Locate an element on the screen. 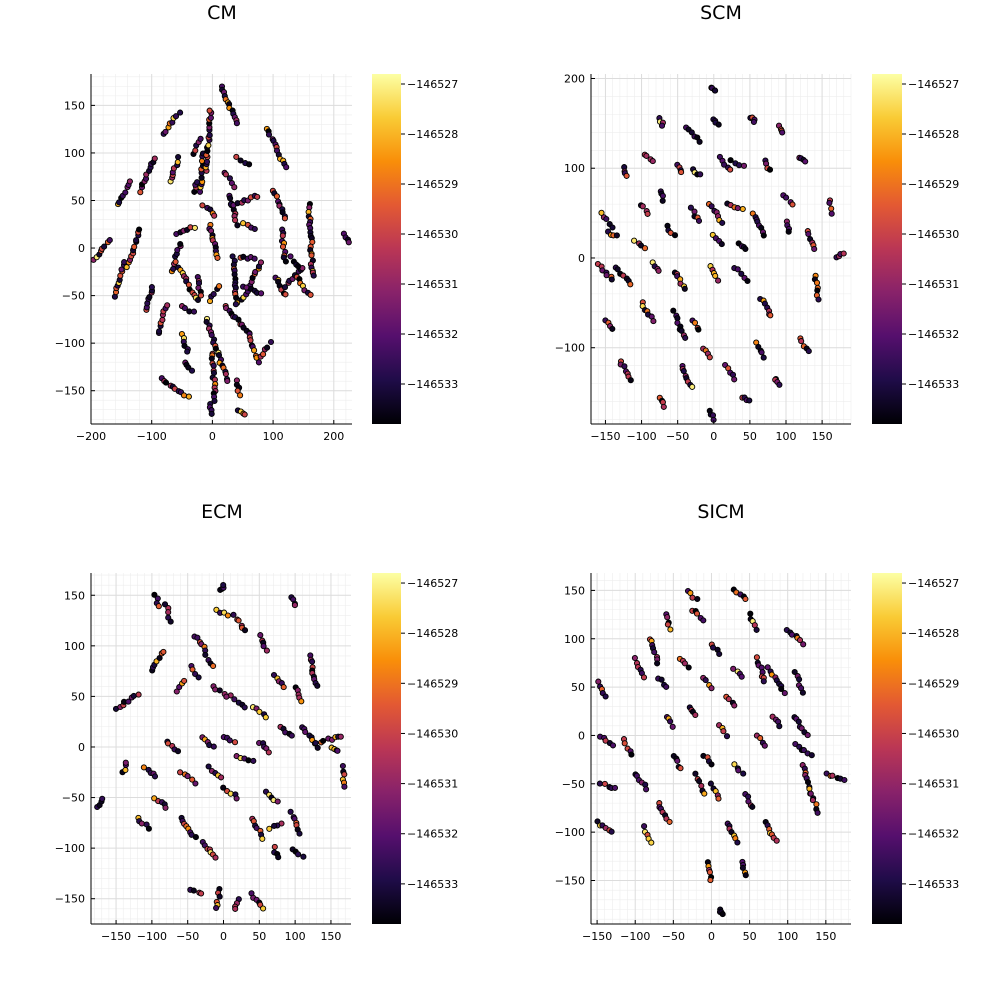 The image size is (999, 999). y-tick-label: 50 is located at coordinates (78, 200).